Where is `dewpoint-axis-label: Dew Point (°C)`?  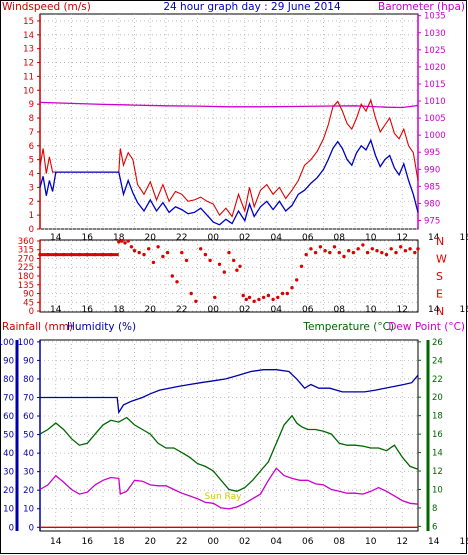
dewpoint-axis-label: Dew Point (°C) is located at coordinates (426, 327).